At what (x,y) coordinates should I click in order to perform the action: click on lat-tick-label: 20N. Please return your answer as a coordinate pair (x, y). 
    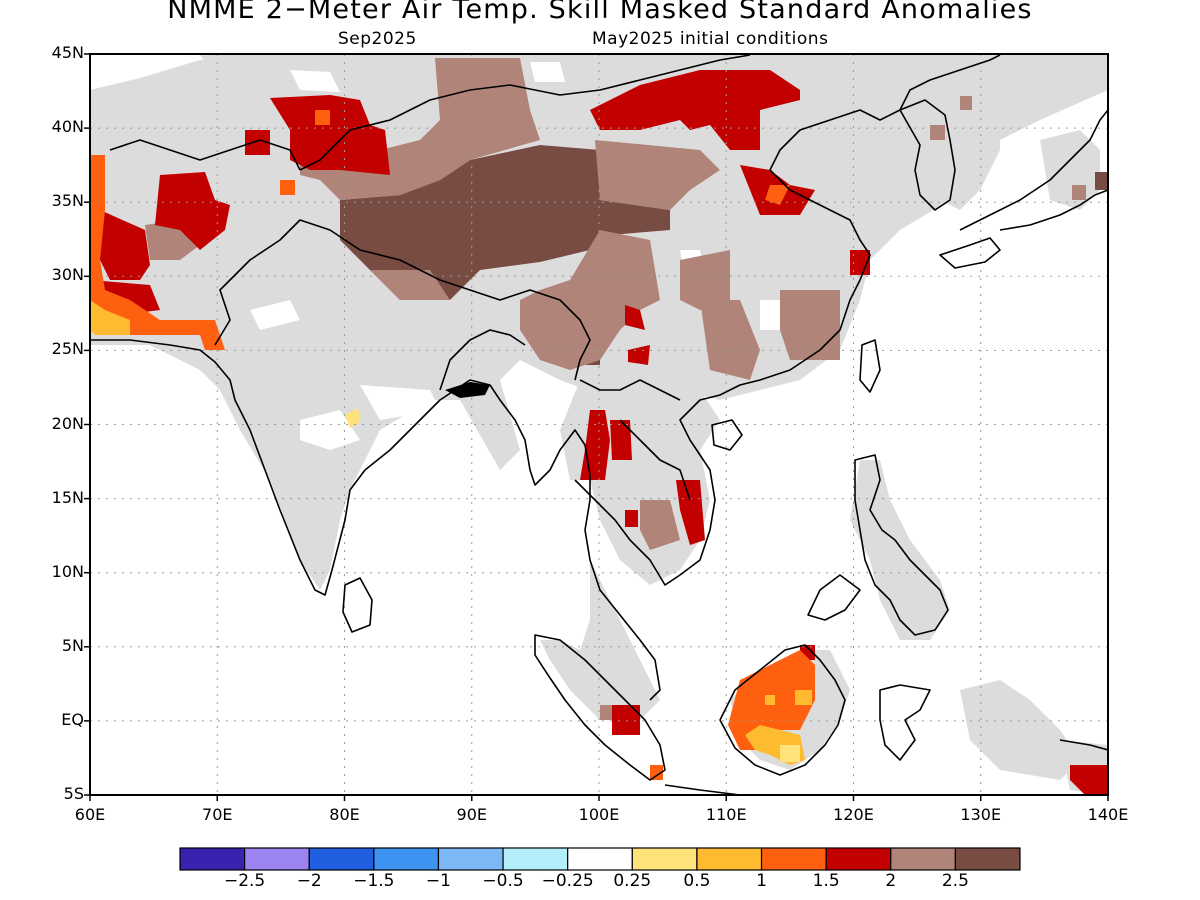
    Looking at the image, I should click on (67, 423).